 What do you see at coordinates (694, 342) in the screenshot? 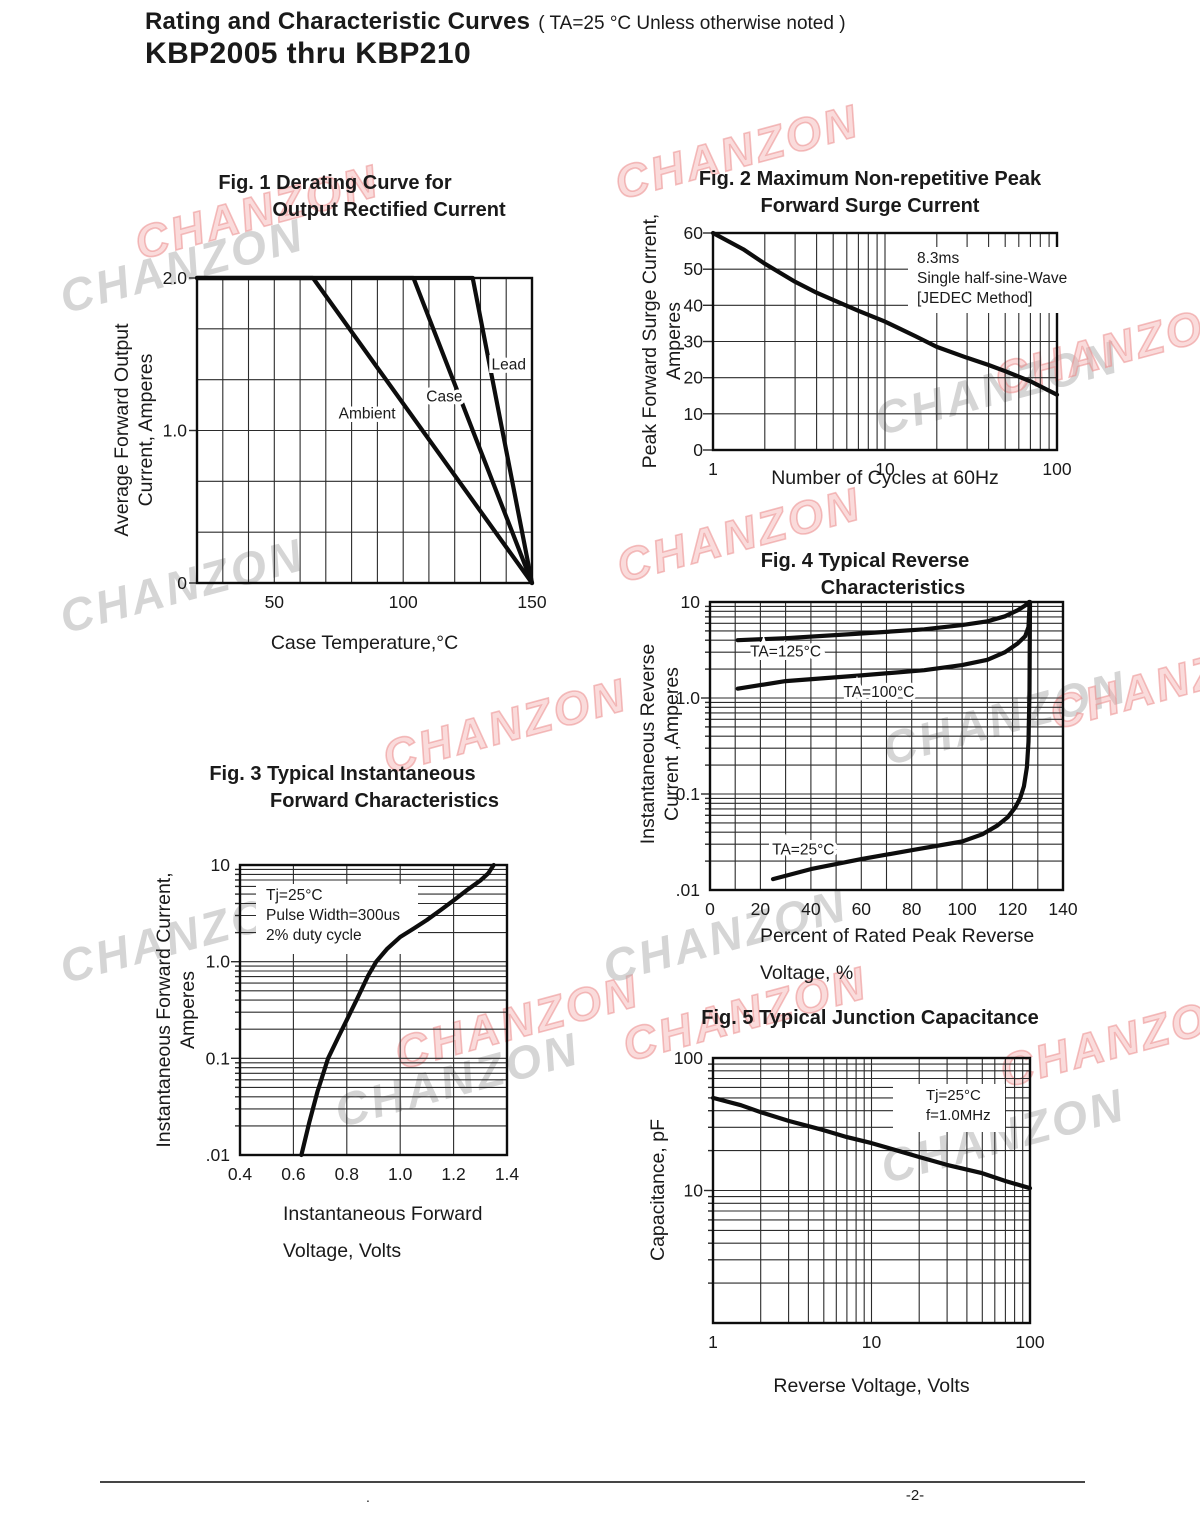
I see `y-tick-label: 30` at bounding box center [694, 342].